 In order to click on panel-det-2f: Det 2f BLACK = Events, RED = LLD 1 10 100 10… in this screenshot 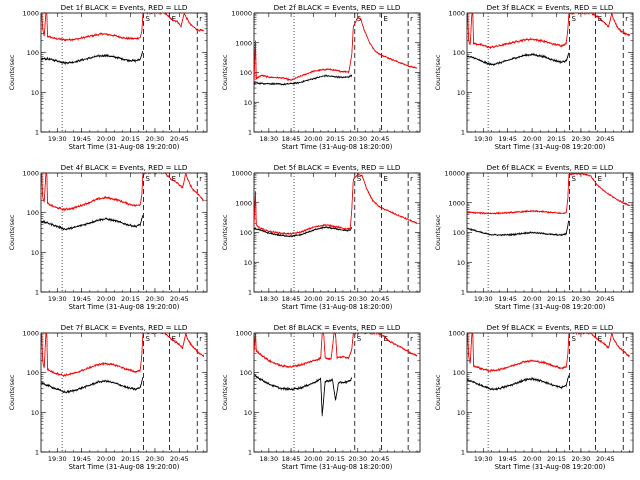, I will do `click(321, 77)`.